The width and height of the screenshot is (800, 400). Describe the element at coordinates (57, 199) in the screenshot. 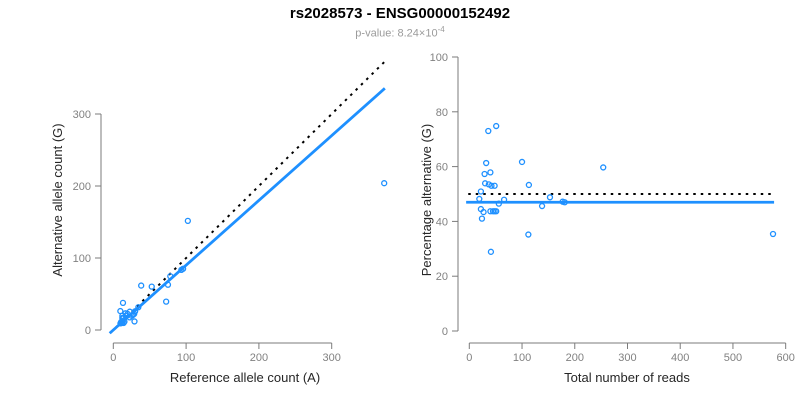

I see `y-axis-title: Alternative allele count (G)` at that location.